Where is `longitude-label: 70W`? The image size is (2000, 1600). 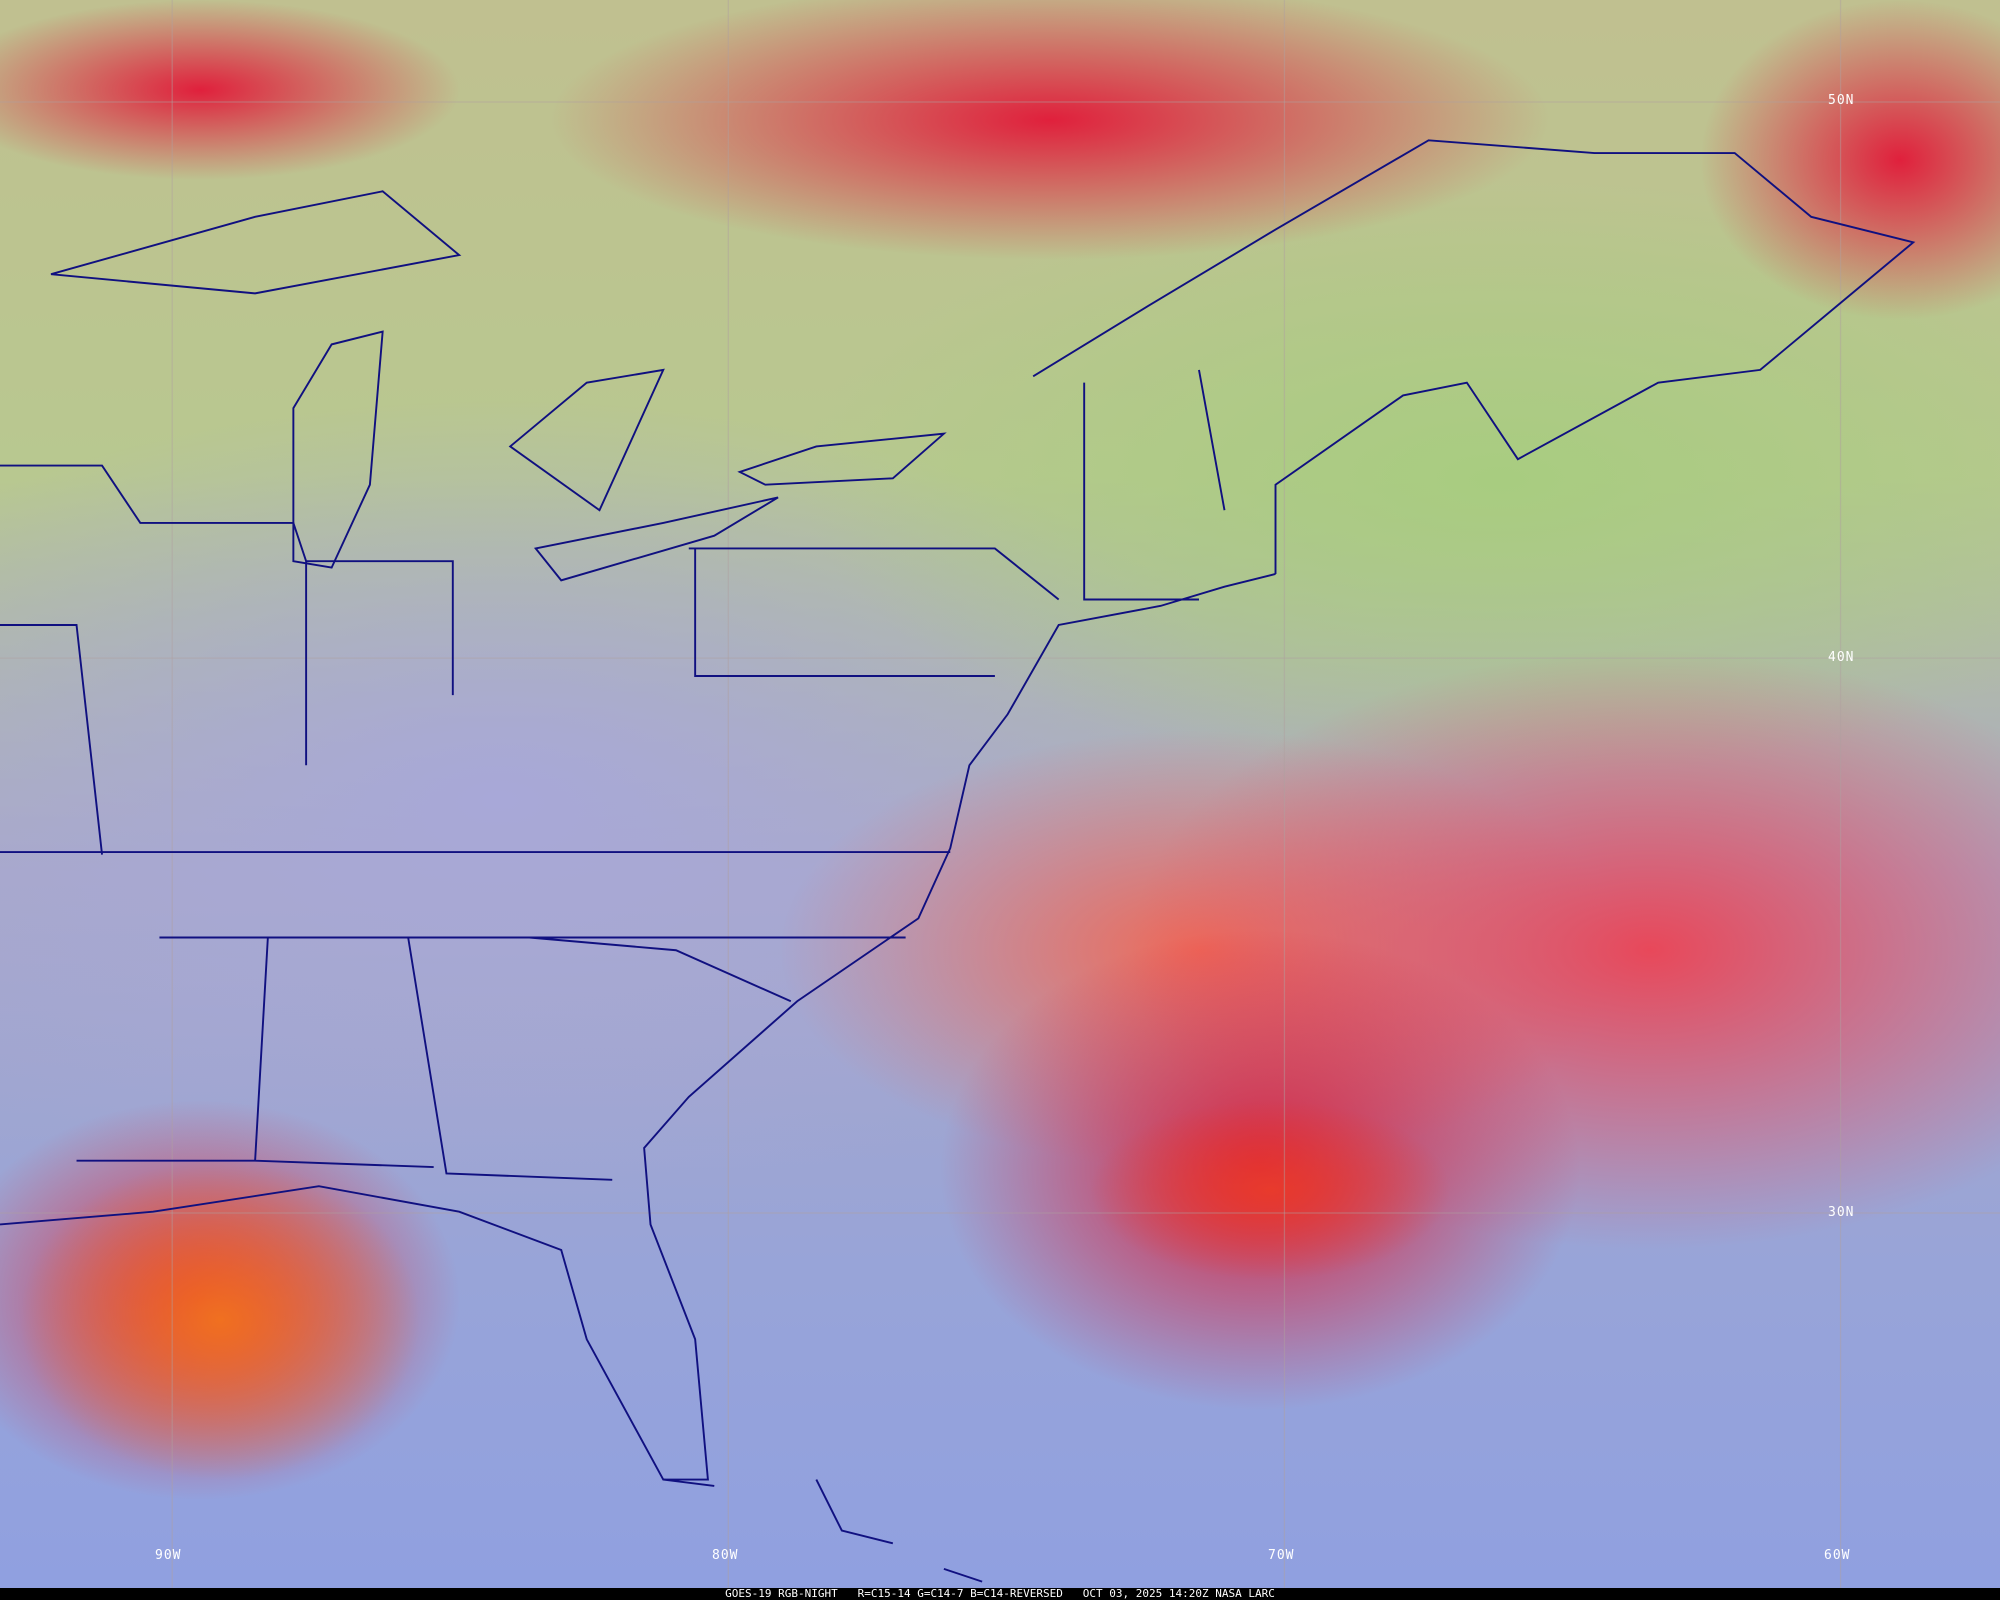
longitude-label: 70W is located at coordinates (1281, 1555).